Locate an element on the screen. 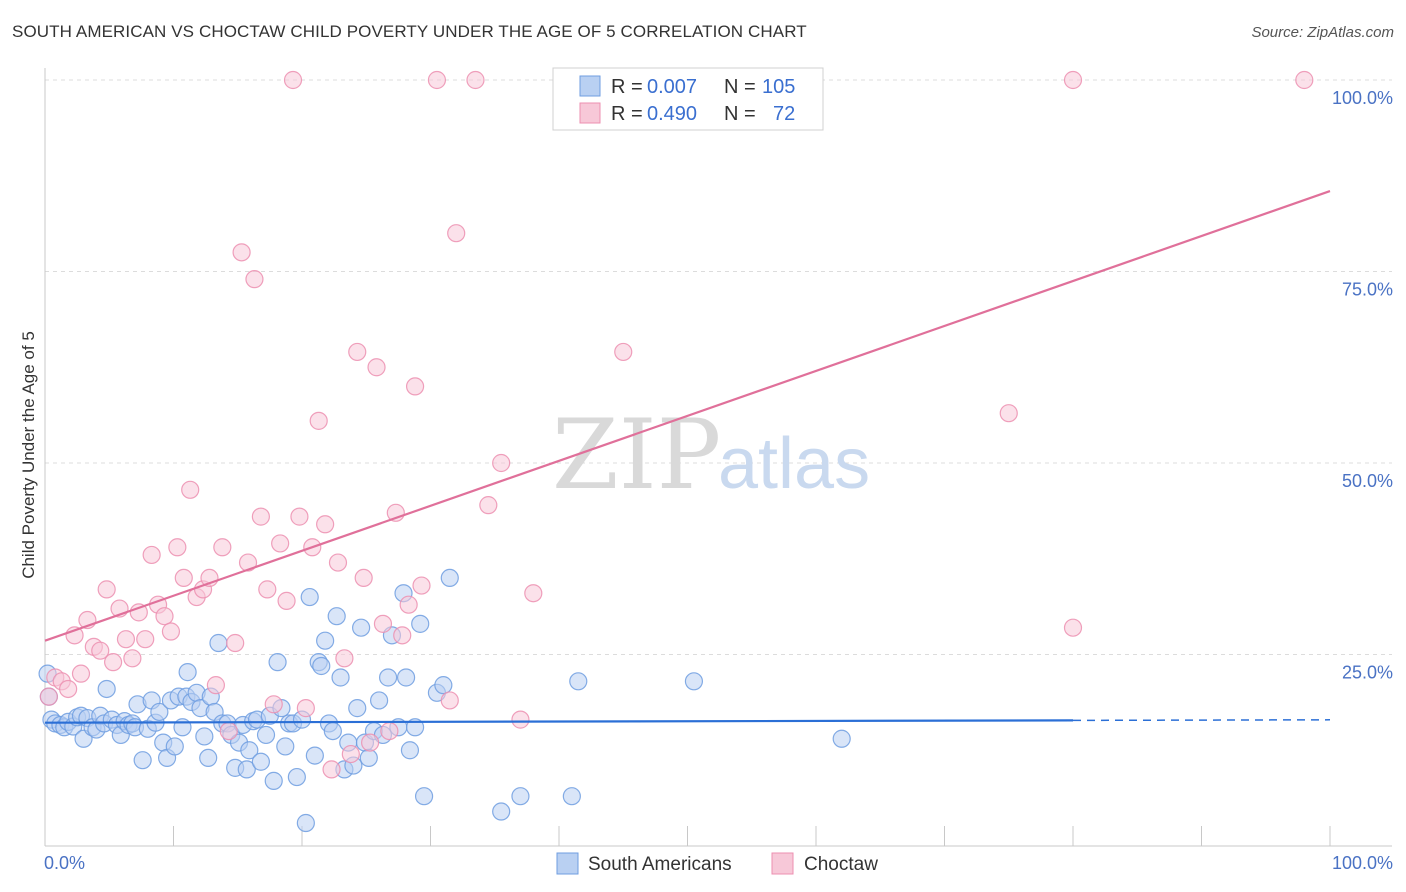 The height and width of the screenshot is (892, 1406). y-axis-label: Child Poverty Under the Age of 5 is located at coordinates (28, 455).